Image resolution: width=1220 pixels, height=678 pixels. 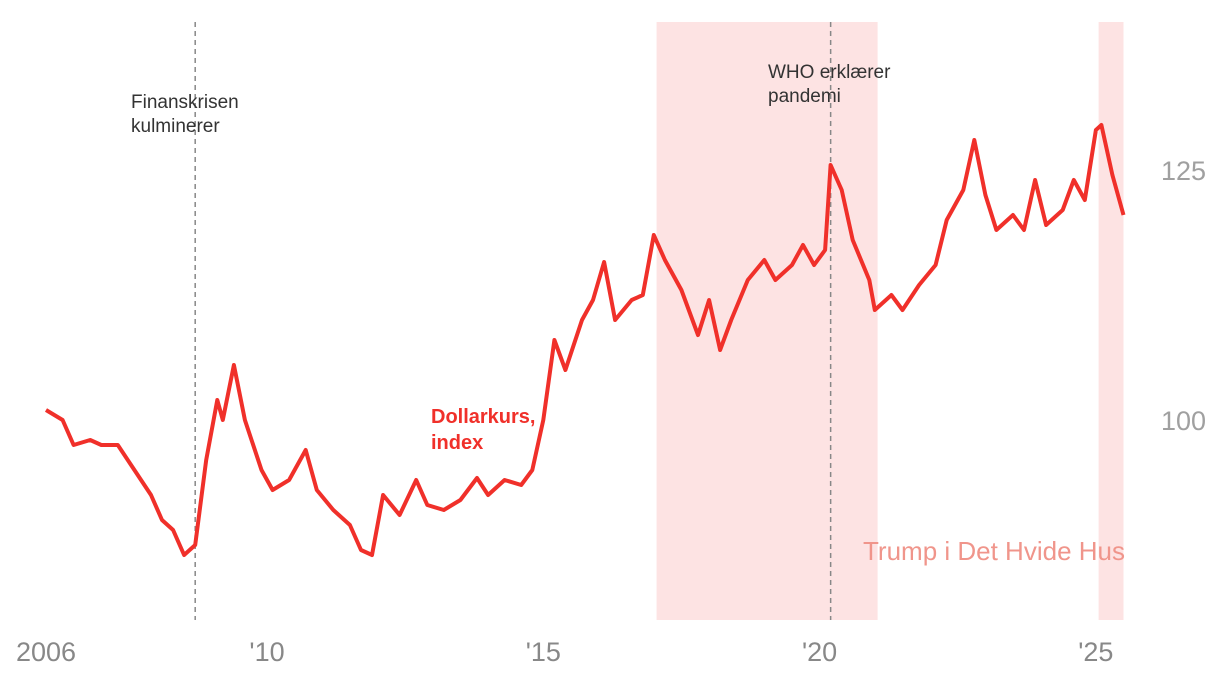 What do you see at coordinates (185, 114) in the screenshot?
I see `annotation: Finanskrisen kulminerer` at bounding box center [185, 114].